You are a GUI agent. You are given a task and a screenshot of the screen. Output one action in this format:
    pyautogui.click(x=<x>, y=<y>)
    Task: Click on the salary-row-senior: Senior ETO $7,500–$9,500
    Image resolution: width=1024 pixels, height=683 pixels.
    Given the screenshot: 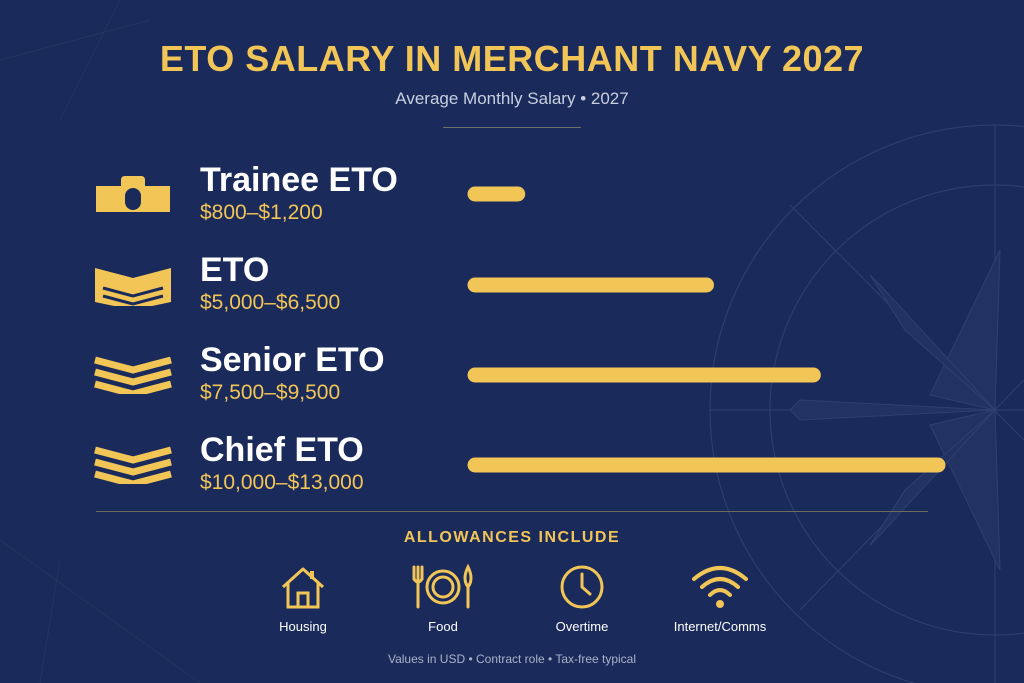 What is the action you would take?
    pyautogui.click(x=512, y=380)
    